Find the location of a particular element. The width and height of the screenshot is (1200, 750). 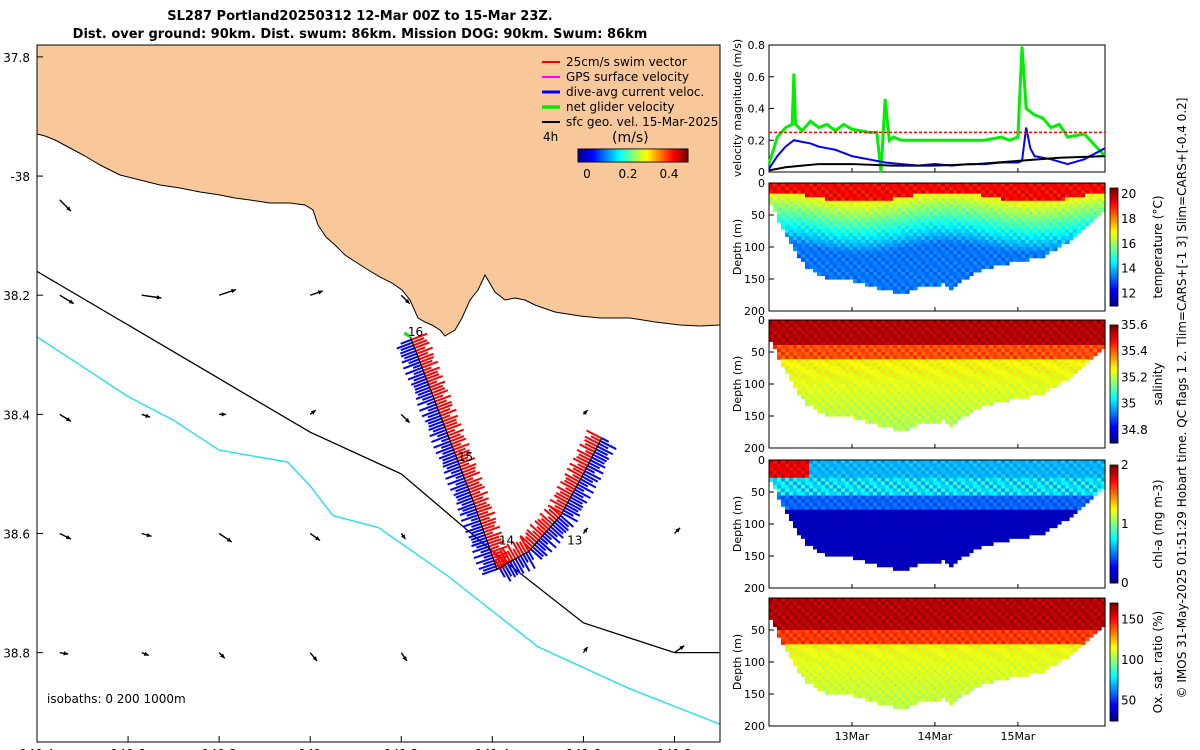

legend-interval-label: 4h is located at coordinates (550, 137).